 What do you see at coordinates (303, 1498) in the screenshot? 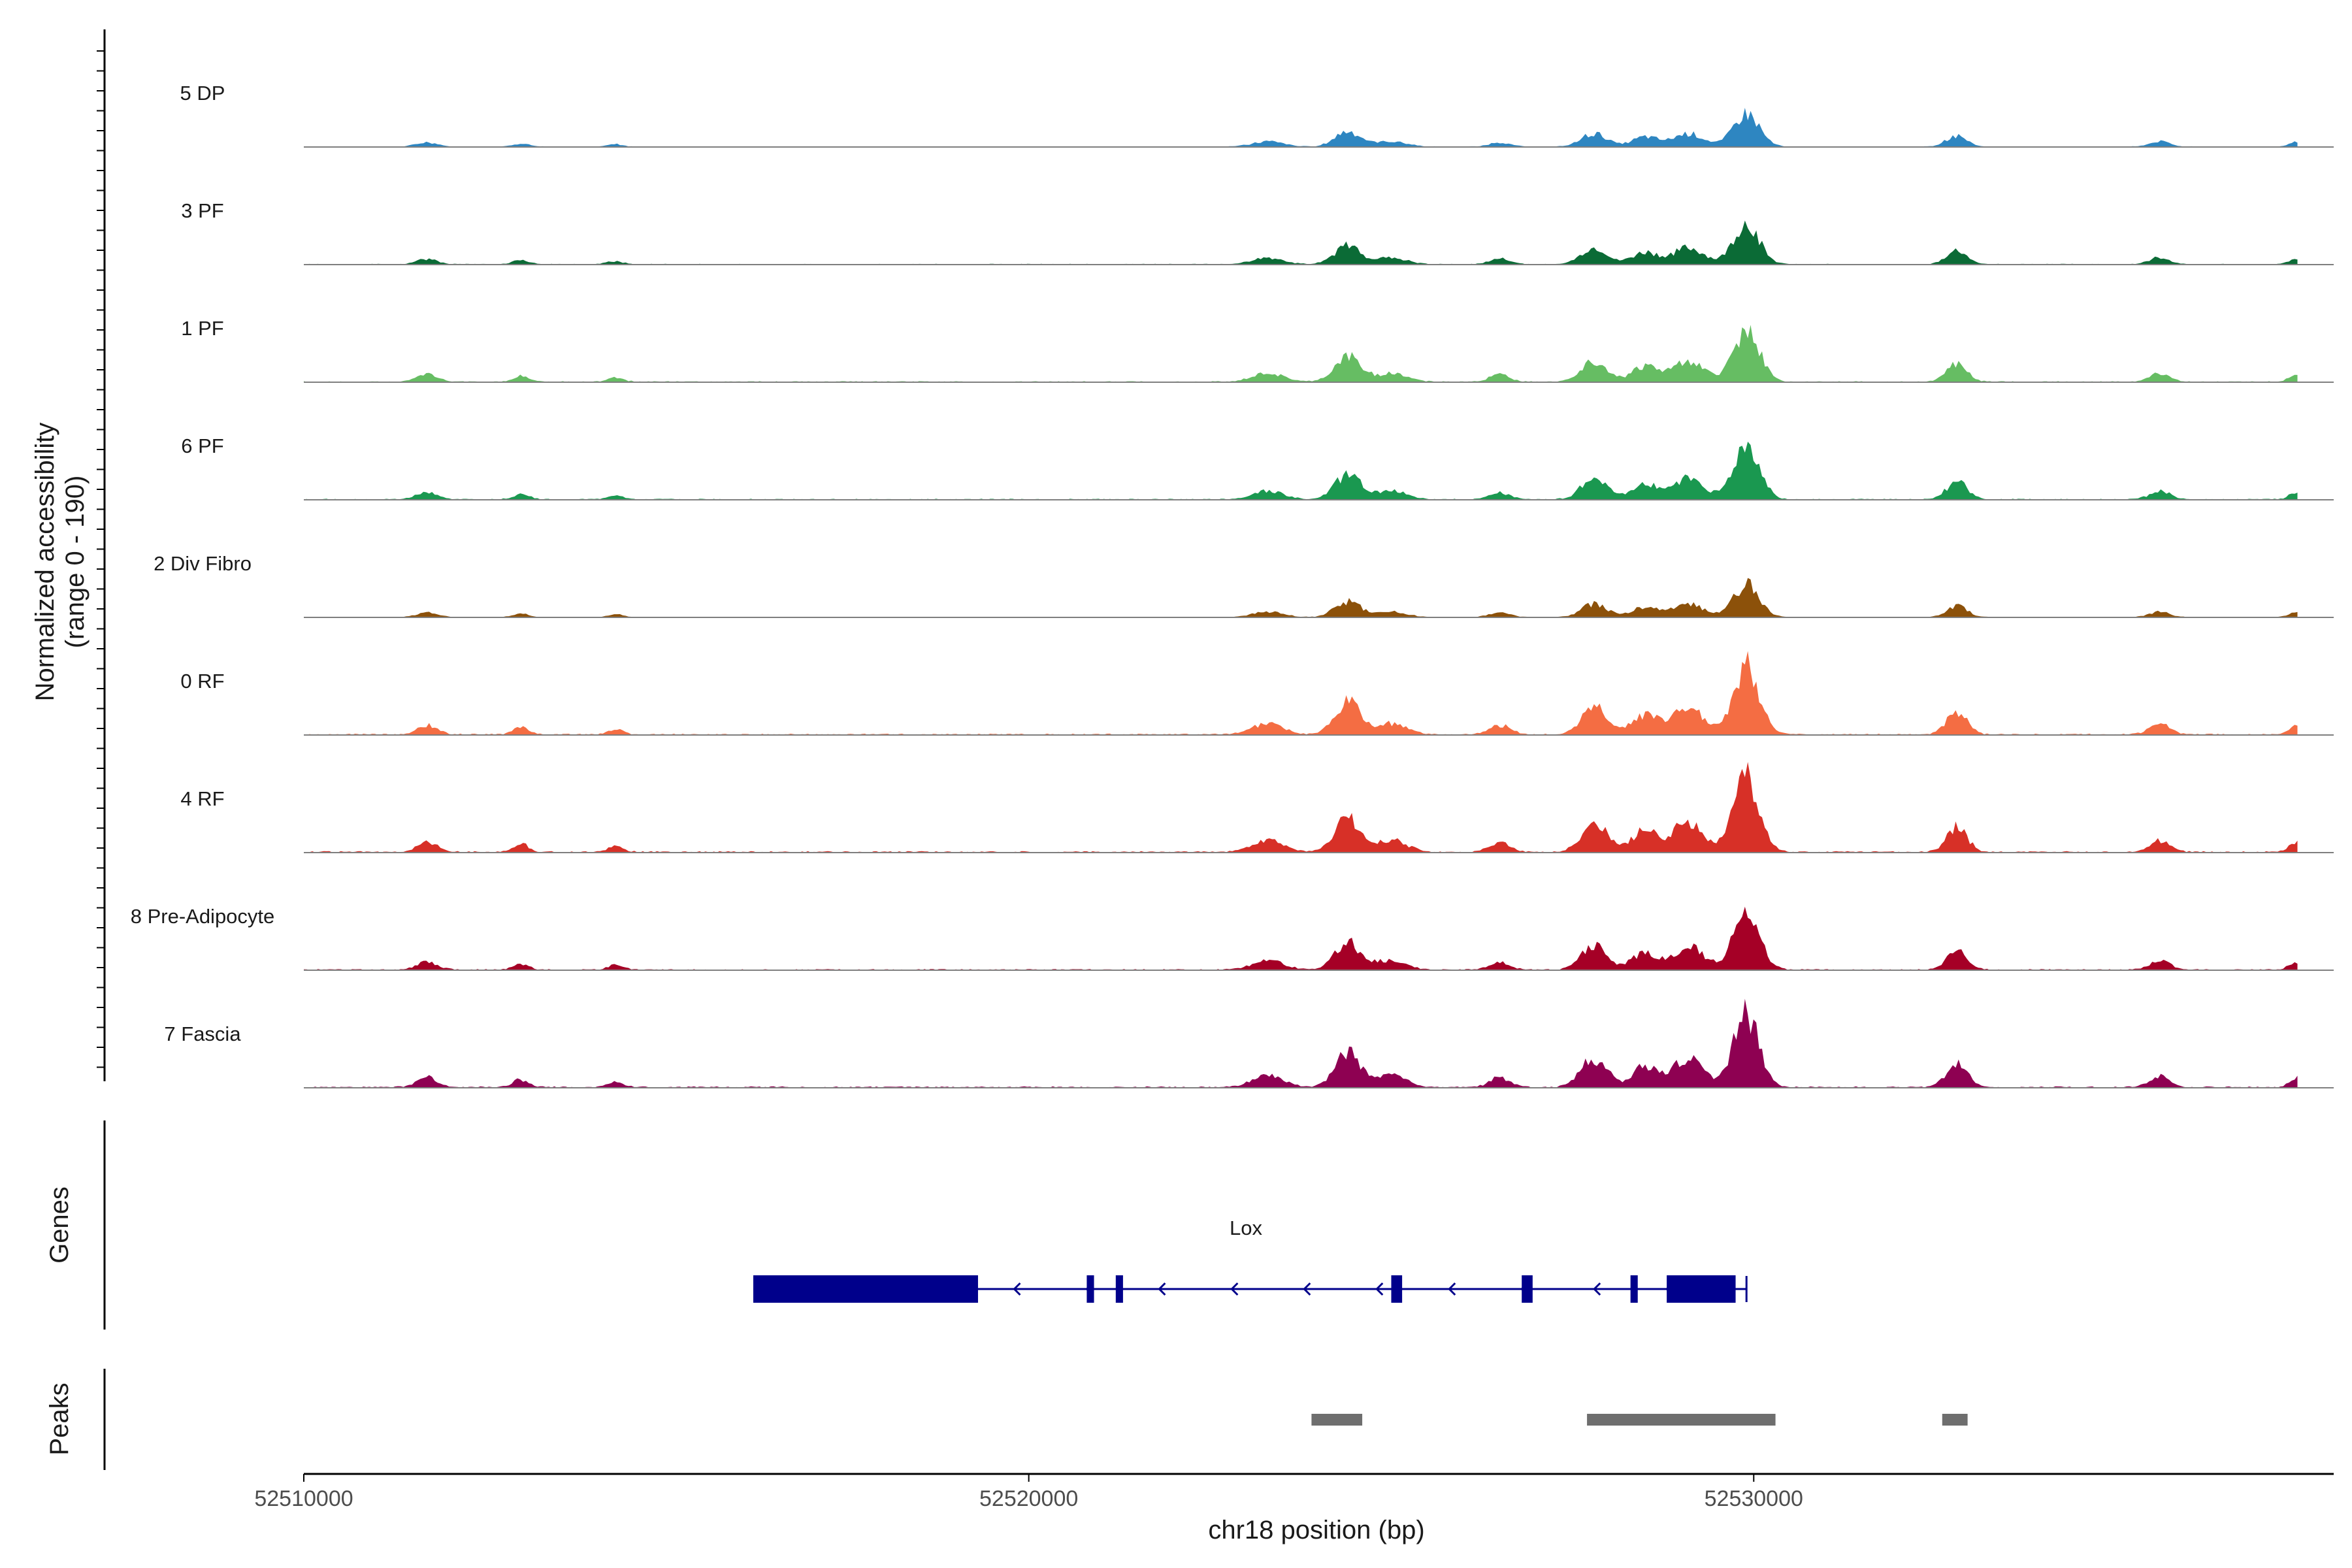
I see `x-tick-label: 52510000` at bounding box center [303, 1498].